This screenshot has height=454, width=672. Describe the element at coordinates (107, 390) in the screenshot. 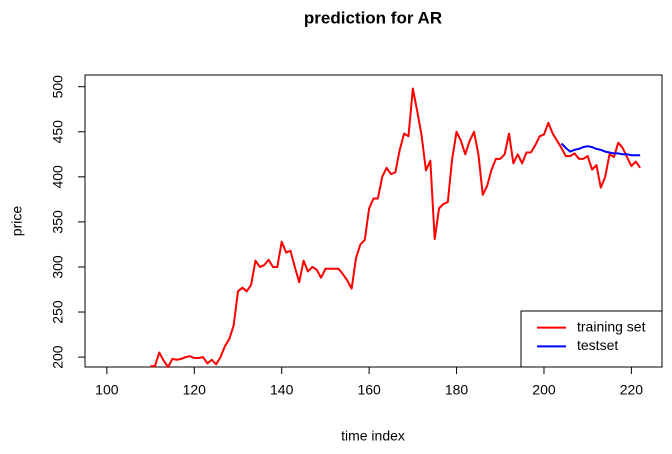

I see `x-tick-label: 100` at that location.